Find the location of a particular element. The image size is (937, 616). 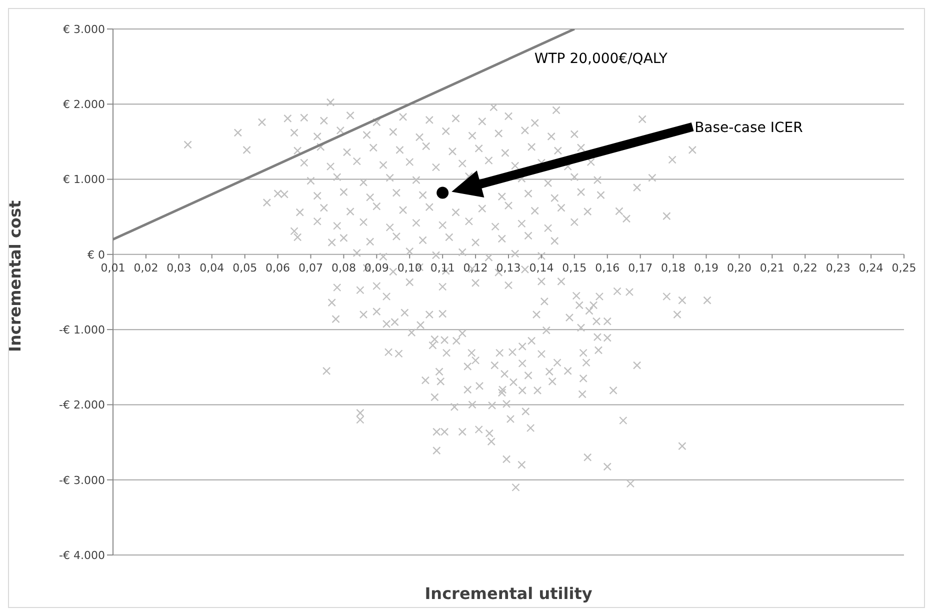

x-tick-label: 0,04 is located at coordinates (212, 267).